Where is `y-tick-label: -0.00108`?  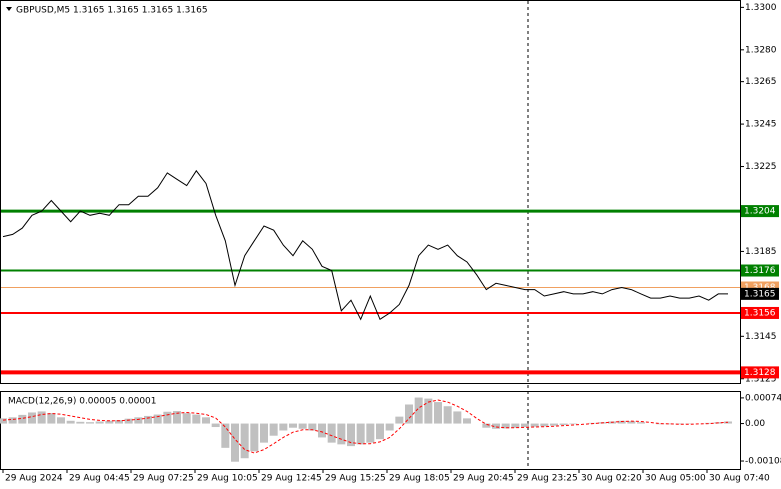
y-tick-label: -0.00108 is located at coordinates (763, 462).